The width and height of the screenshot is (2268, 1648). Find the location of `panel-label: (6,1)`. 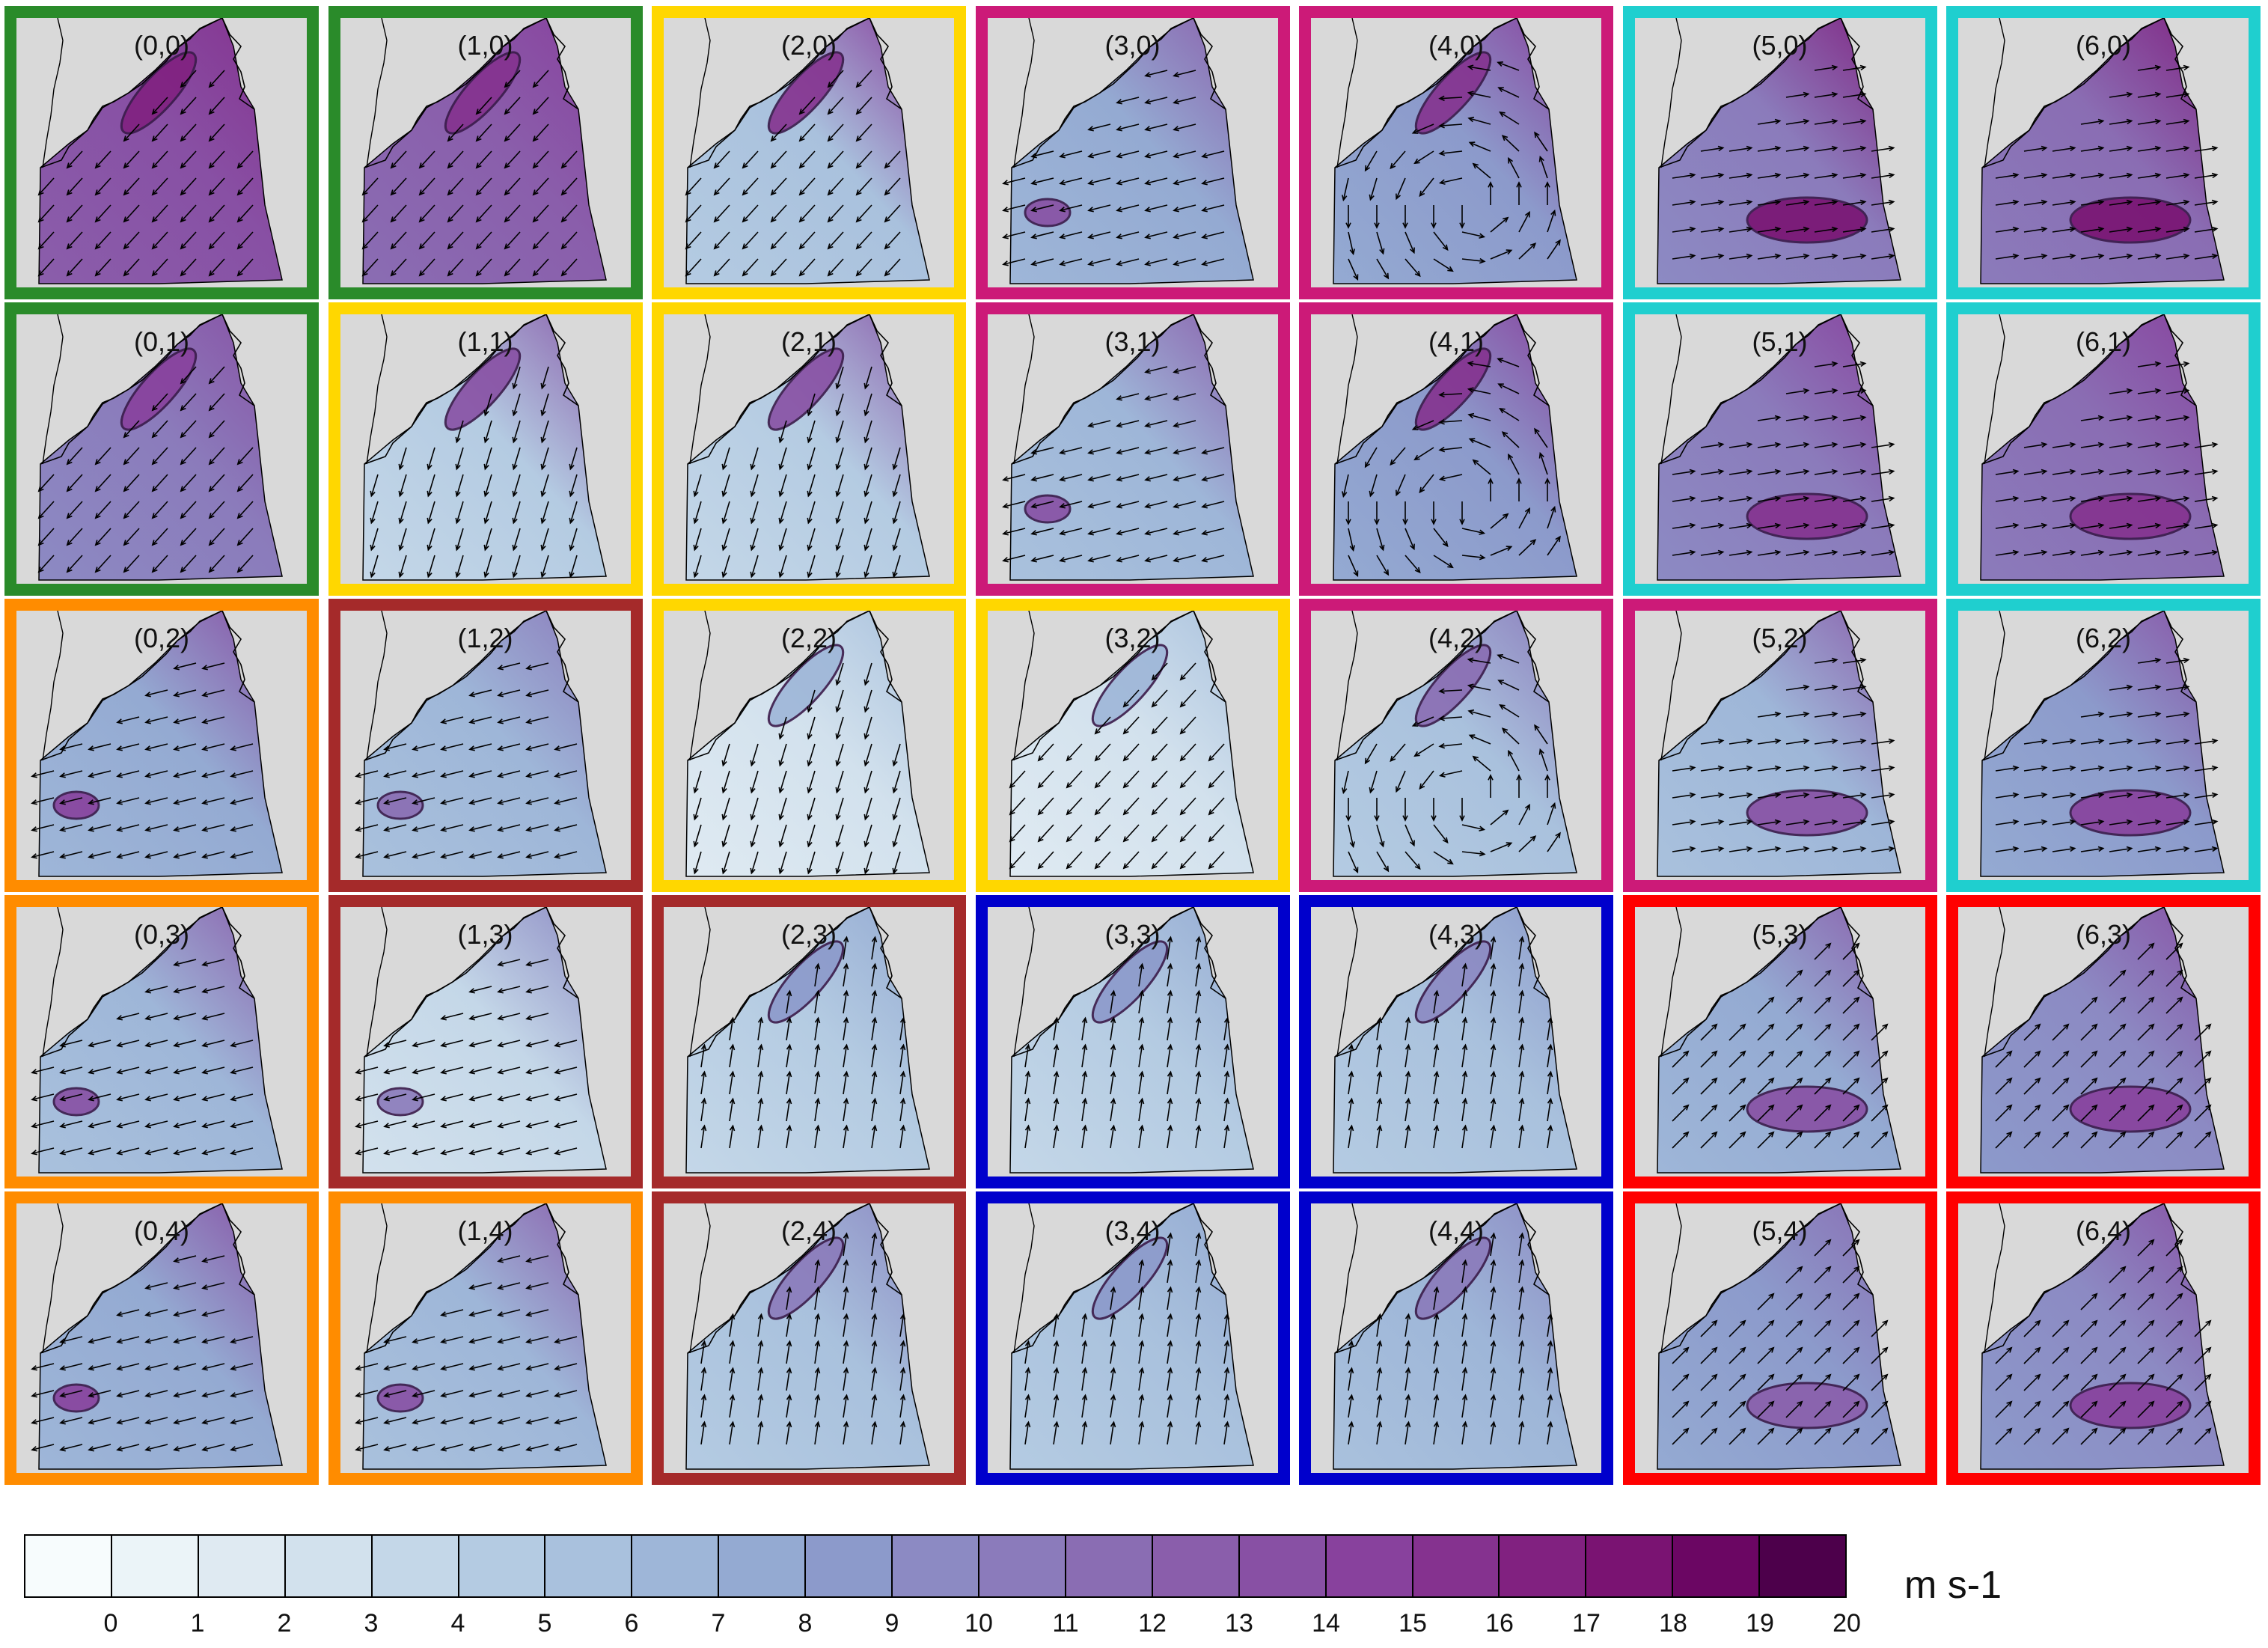

panel-label: (6,1) is located at coordinates (2103, 341).